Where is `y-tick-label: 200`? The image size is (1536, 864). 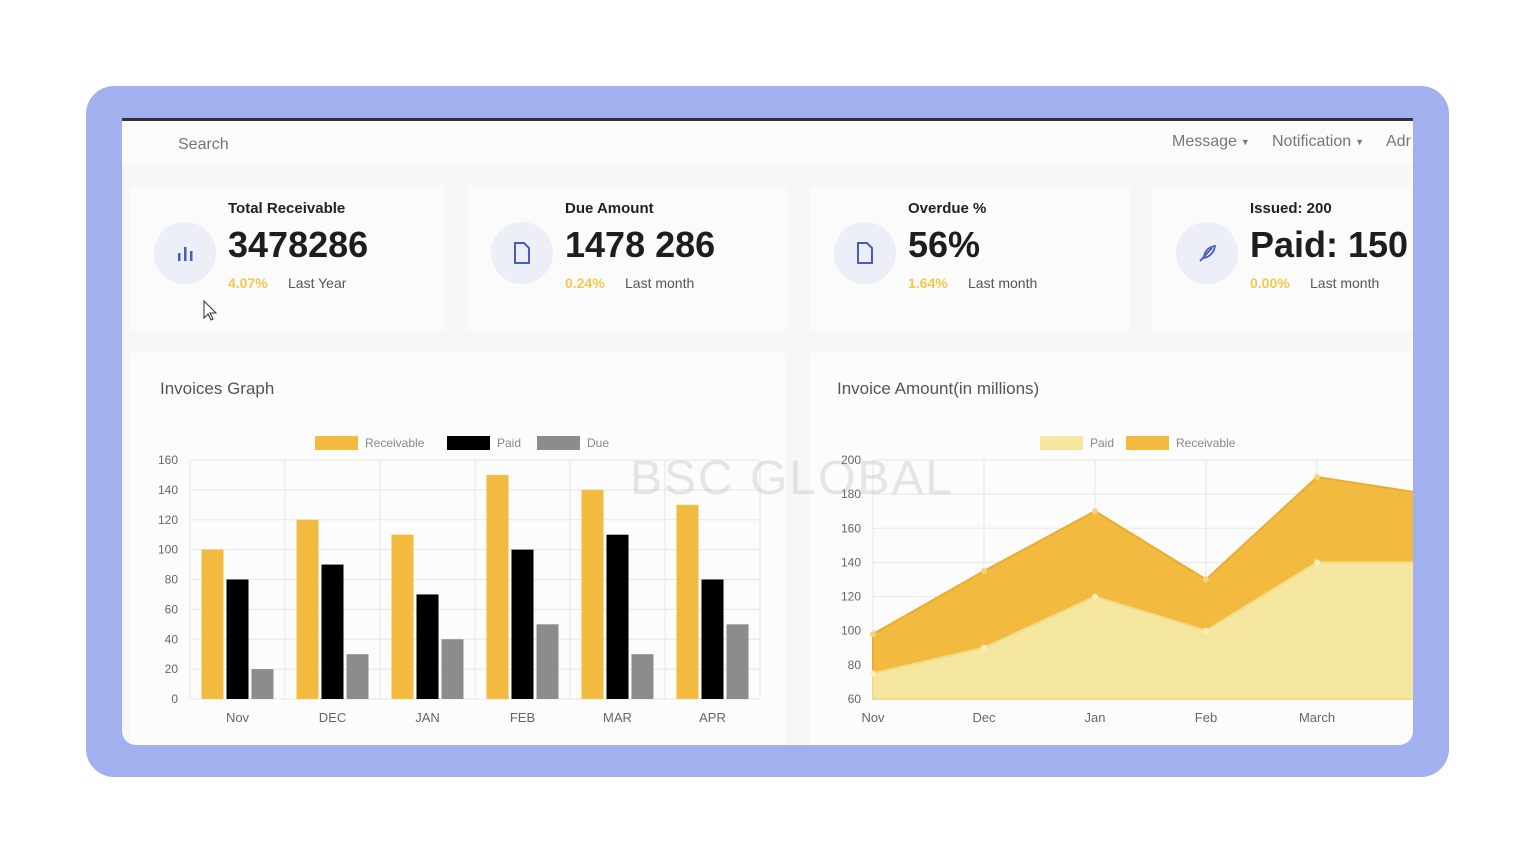 y-tick-label: 200 is located at coordinates (851, 460).